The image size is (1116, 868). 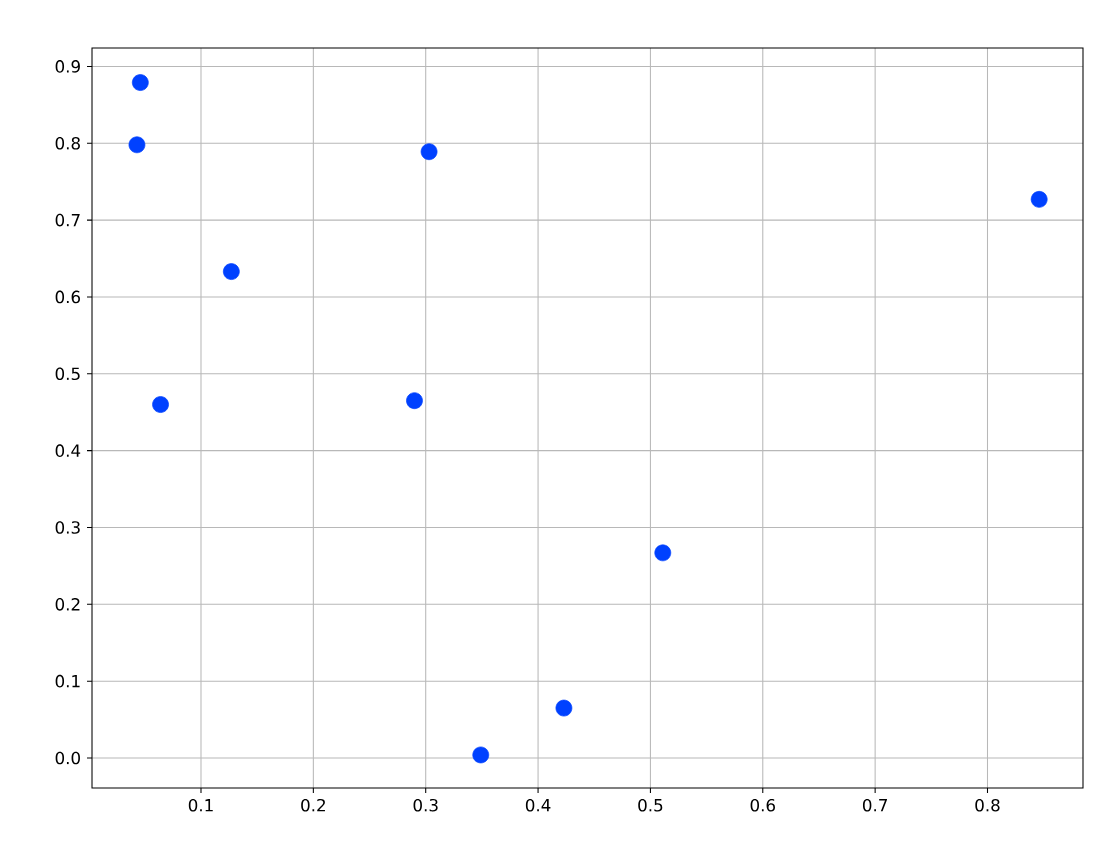 I want to click on y-tick-label: 0.0, so click(x=67, y=758).